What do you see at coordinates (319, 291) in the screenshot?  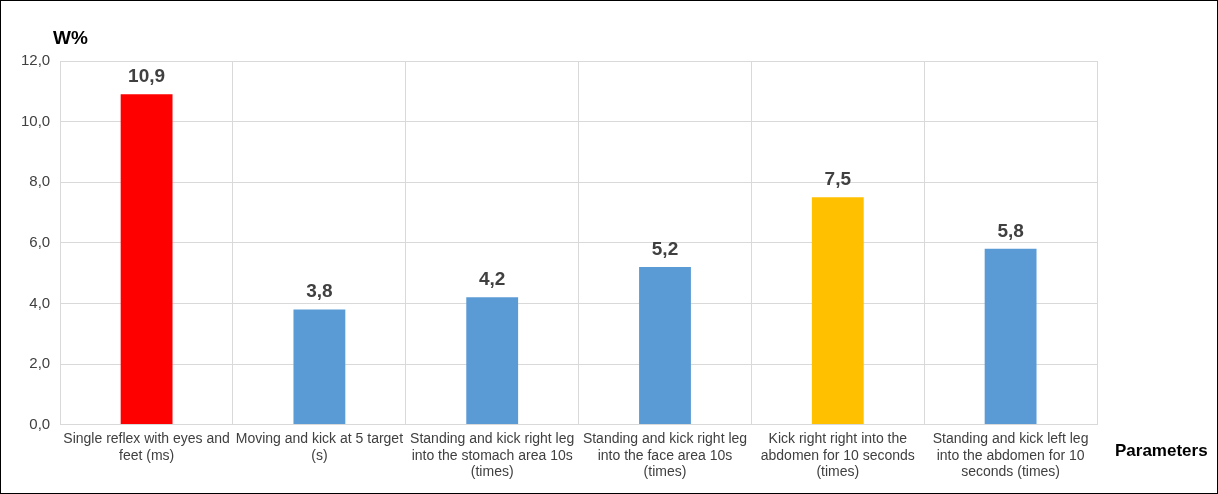 I see `data-label: 3,8` at bounding box center [319, 291].